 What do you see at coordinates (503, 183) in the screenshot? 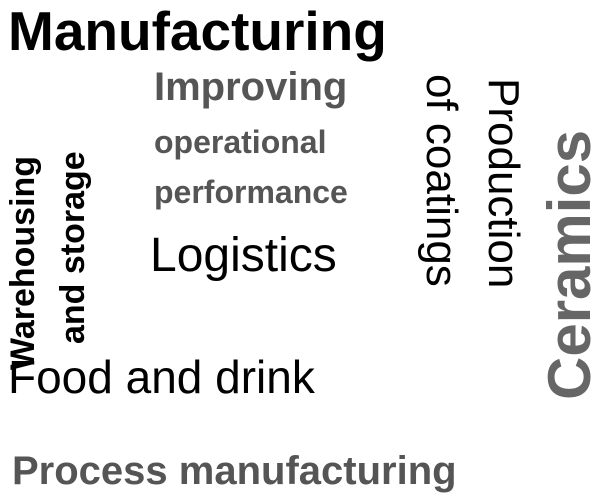
I see `word-production: Production` at bounding box center [503, 183].